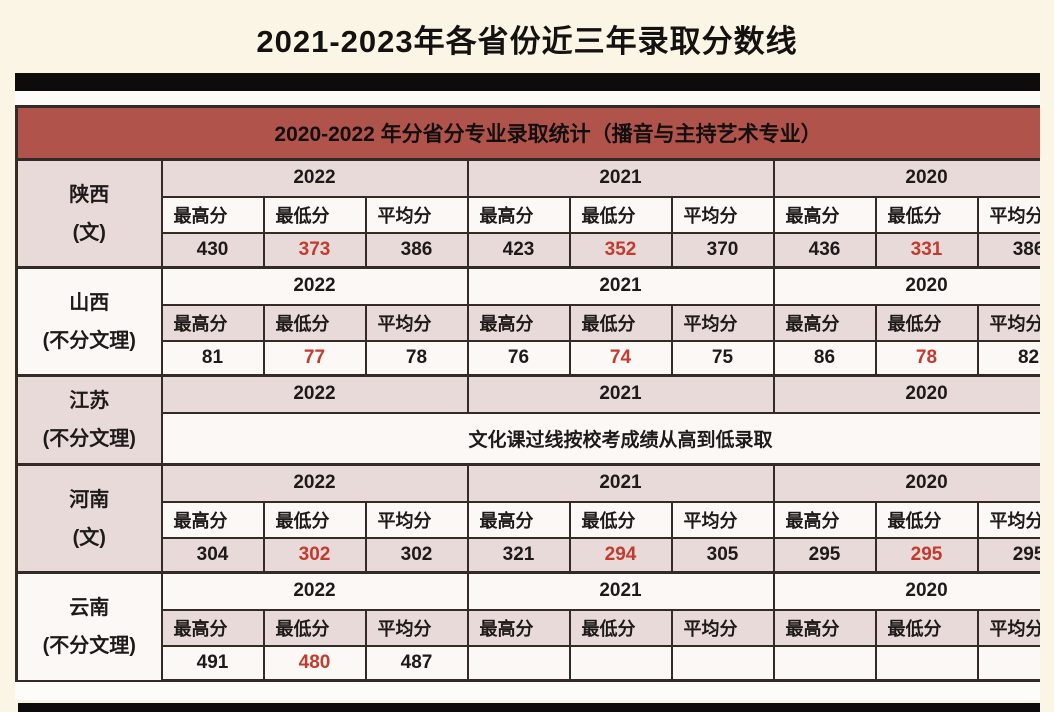  Describe the element at coordinates (528, 555) in the screenshot. I see `table-row: 304 302 302 321 294 305 295 295 295` at that location.